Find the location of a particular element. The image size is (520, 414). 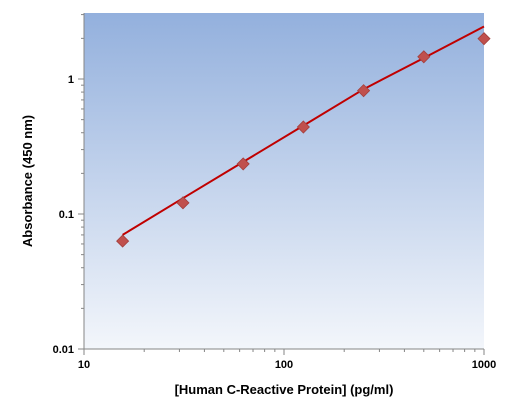

y-axis-title: Absorbance (450 nm) is located at coordinates (27, 181).